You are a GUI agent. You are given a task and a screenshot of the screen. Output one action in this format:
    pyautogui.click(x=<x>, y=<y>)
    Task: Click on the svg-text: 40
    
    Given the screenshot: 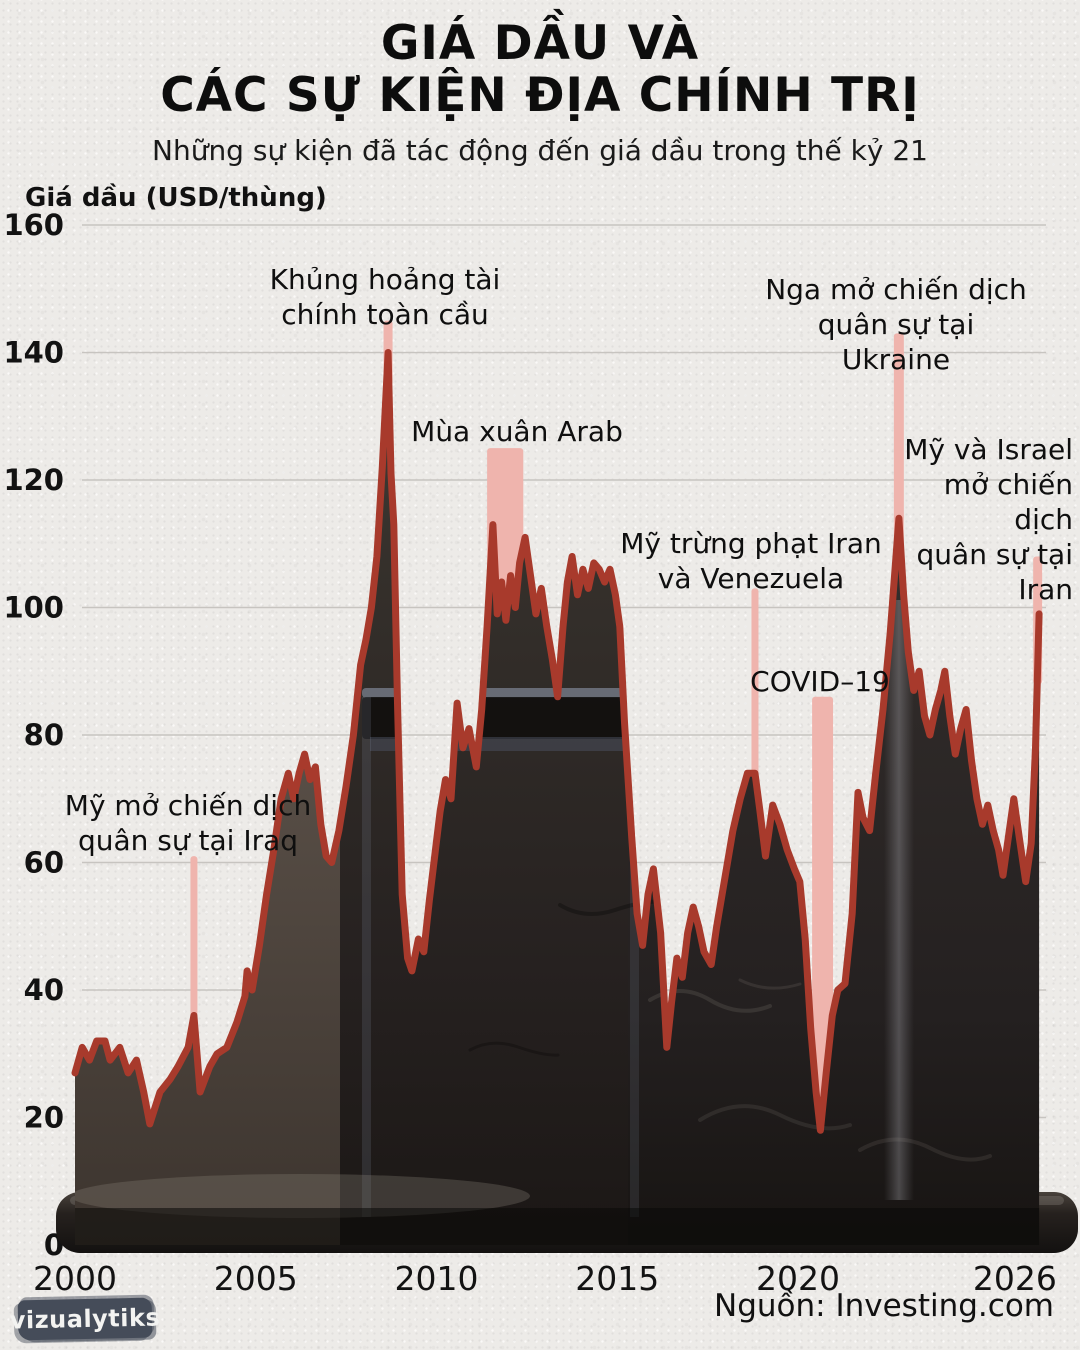 What is the action you would take?
    pyautogui.click(x=44, y=990)
    